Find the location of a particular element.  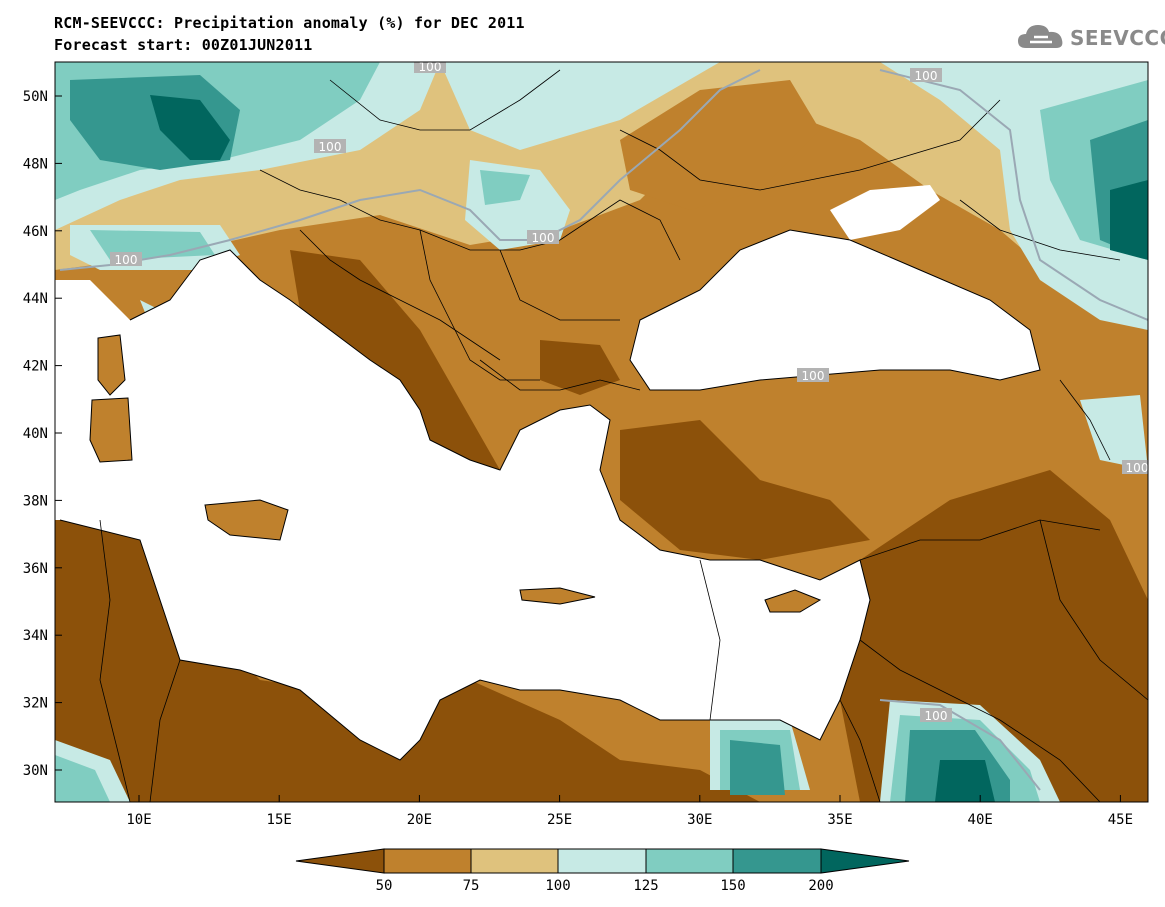

forecast-start-label: Forecast start: 00Z01JUN2011 is located at coordinates (183, 45).